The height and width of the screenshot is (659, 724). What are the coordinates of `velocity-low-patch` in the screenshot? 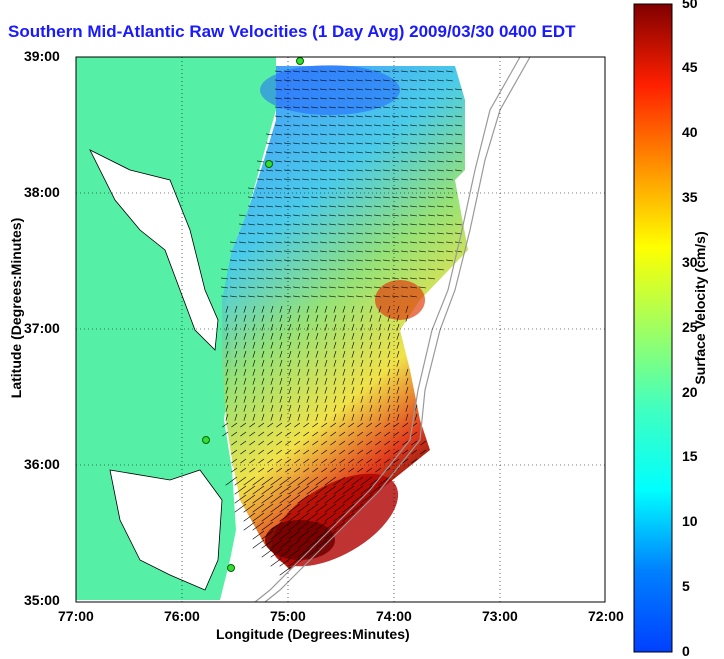 It's located at (330, 90).